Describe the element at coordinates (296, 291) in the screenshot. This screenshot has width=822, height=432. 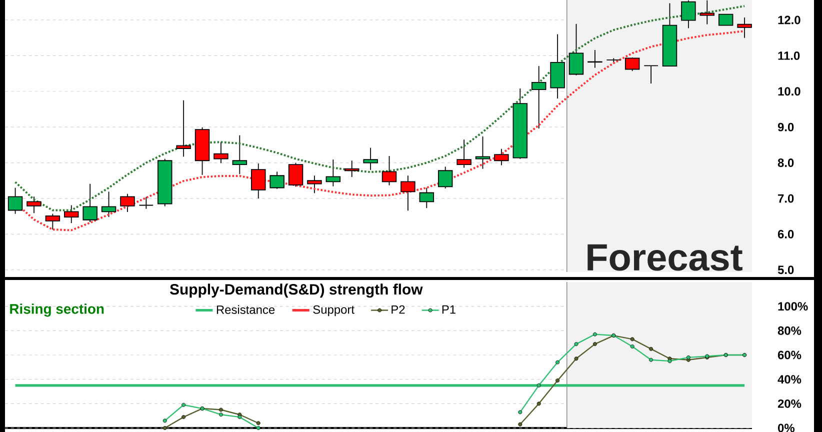
I see `chart-title: Supply-Demand(S&D) strength flow` at that location.